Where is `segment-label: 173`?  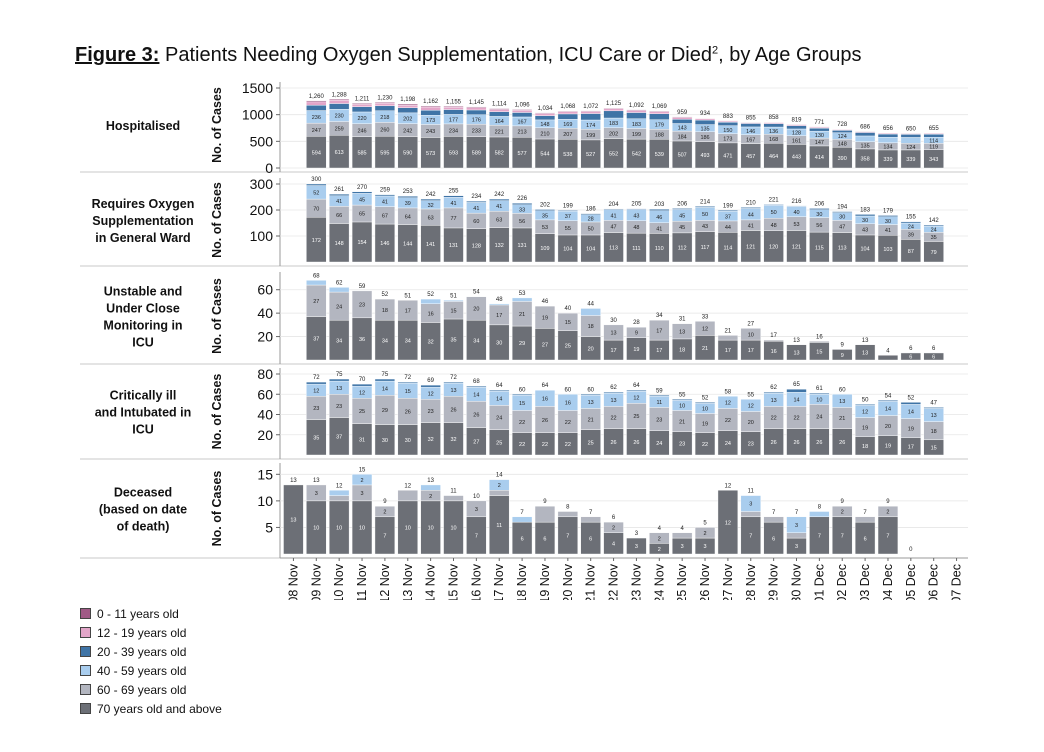
segment-label: 173 is located at coordinates (430, 121).